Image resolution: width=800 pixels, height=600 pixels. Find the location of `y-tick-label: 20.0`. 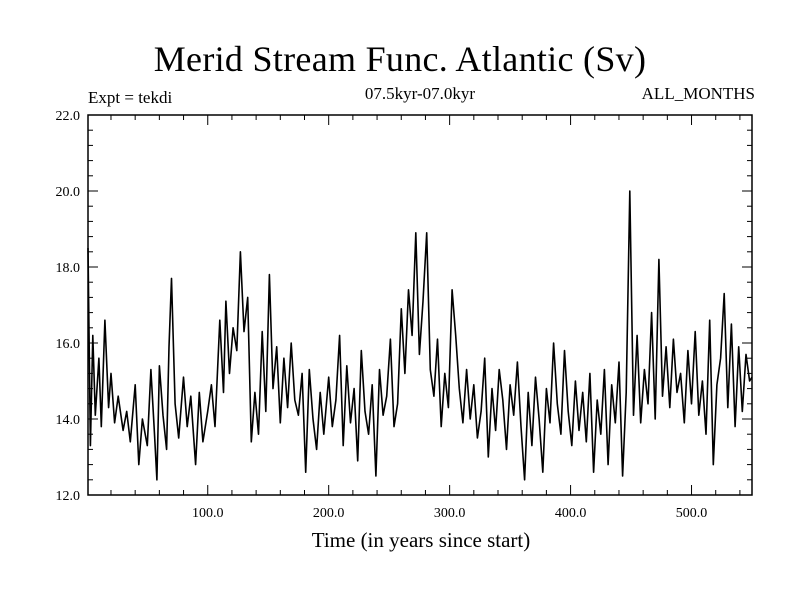

y-tick-label: 20.0 is located at coordinates (68, 192).